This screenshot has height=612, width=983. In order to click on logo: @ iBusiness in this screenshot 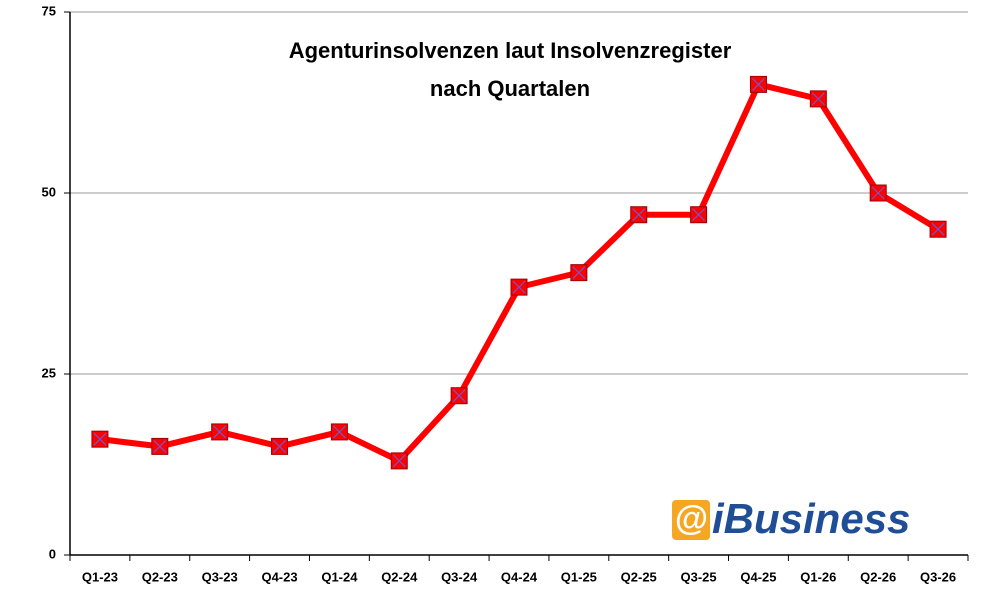, I will do `click(791, 518)`.